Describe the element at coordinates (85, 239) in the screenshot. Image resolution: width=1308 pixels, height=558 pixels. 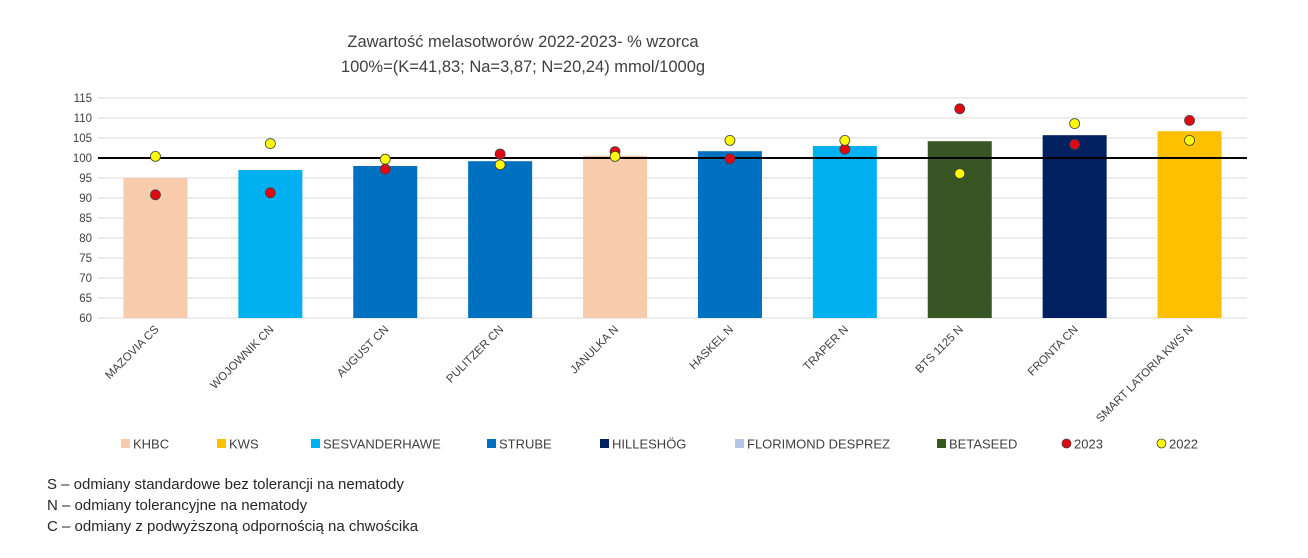
I see `y-tick-label: 80` at that location.